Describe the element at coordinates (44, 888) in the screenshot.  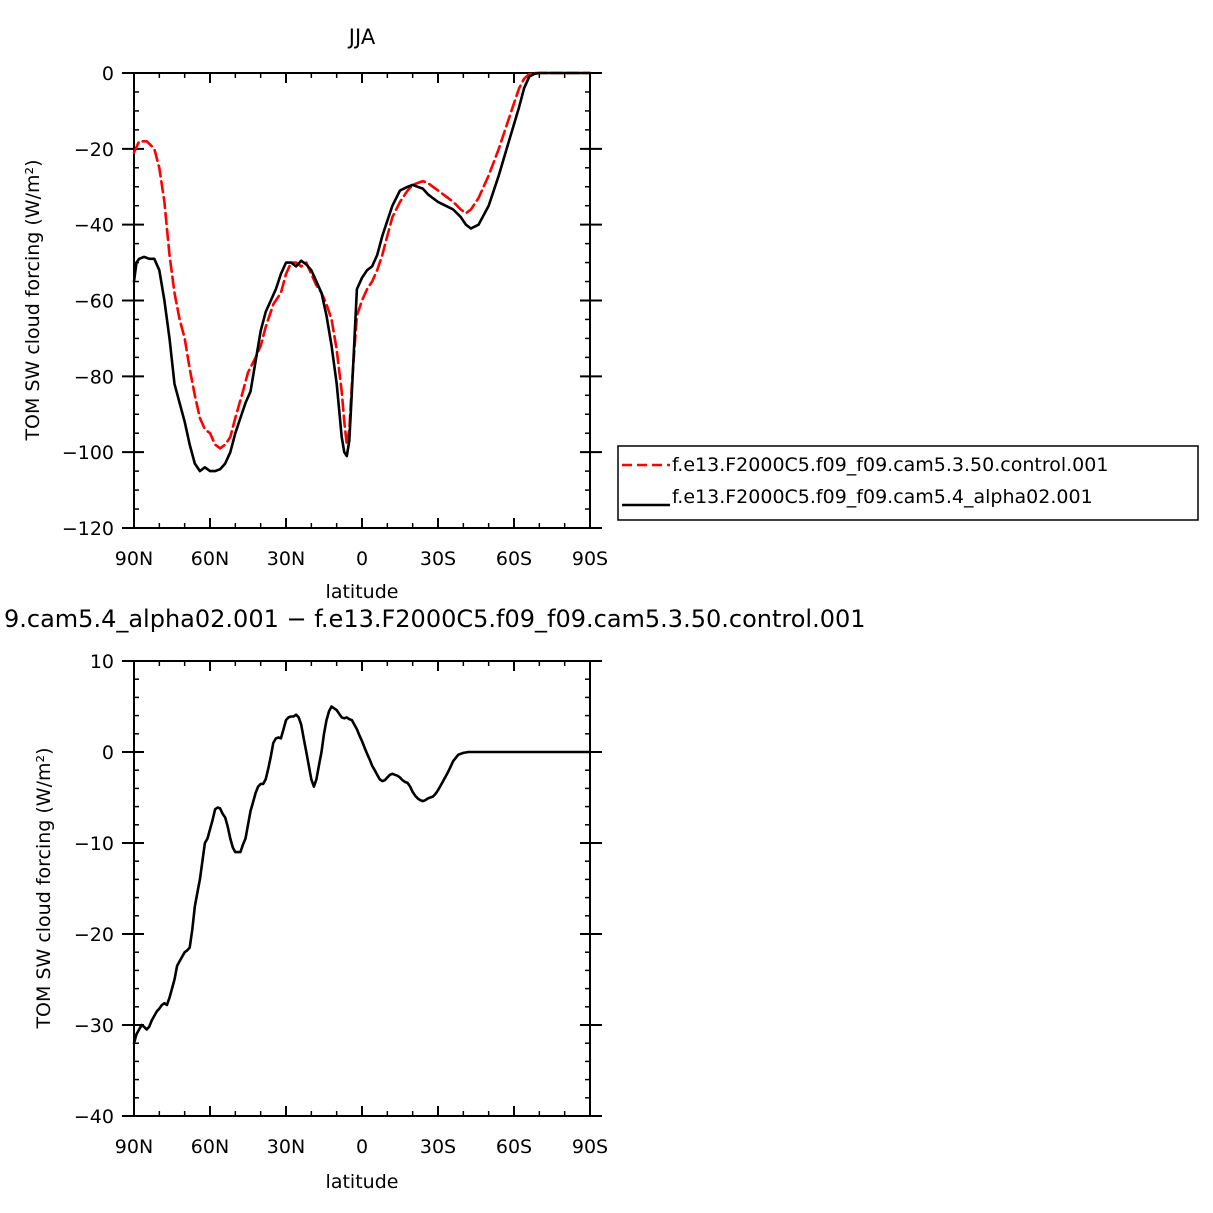
I see `bottom-y-axis-label: TOM SW cloud forcing (W/m²)` at that location.